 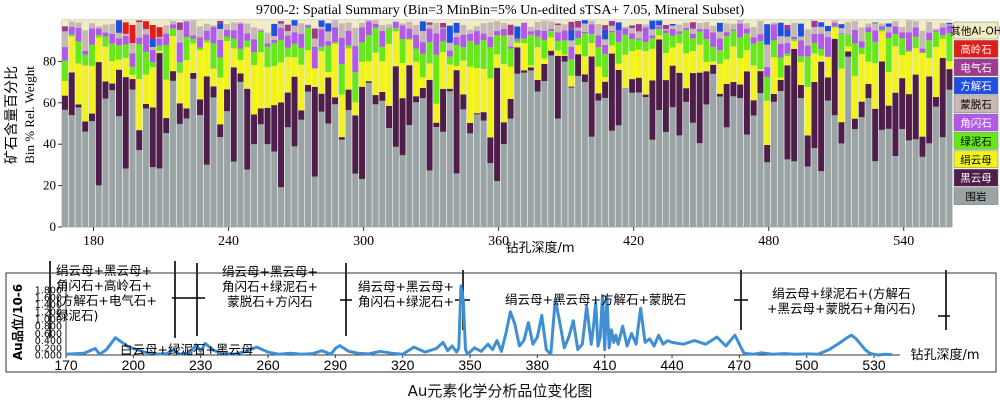 I want to click on bottom-x-tick-label: 350, so click(x=470, y=365).